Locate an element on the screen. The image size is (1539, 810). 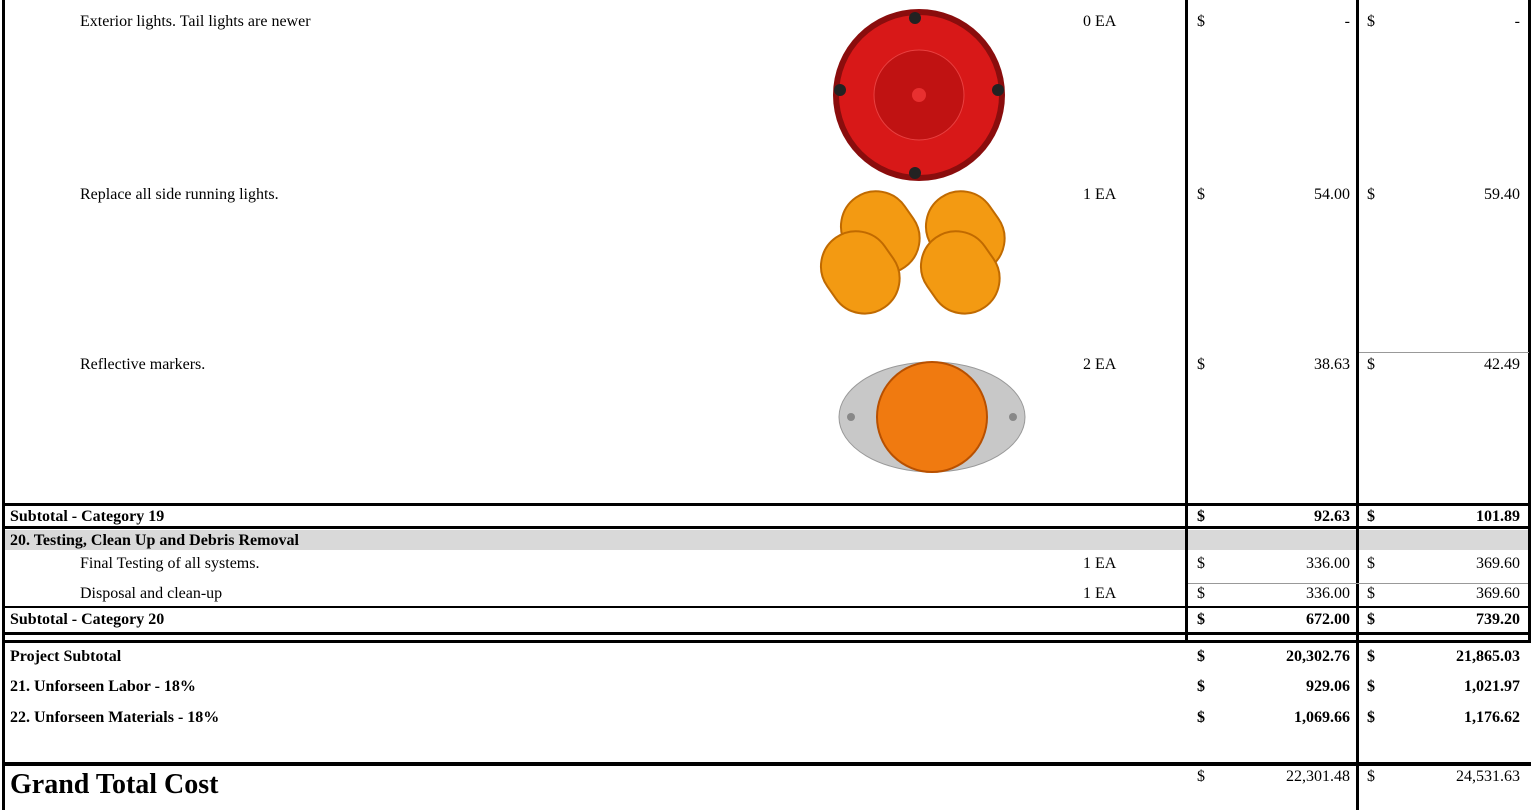
cost: 672.00 is located at coordinates (1328, 619).